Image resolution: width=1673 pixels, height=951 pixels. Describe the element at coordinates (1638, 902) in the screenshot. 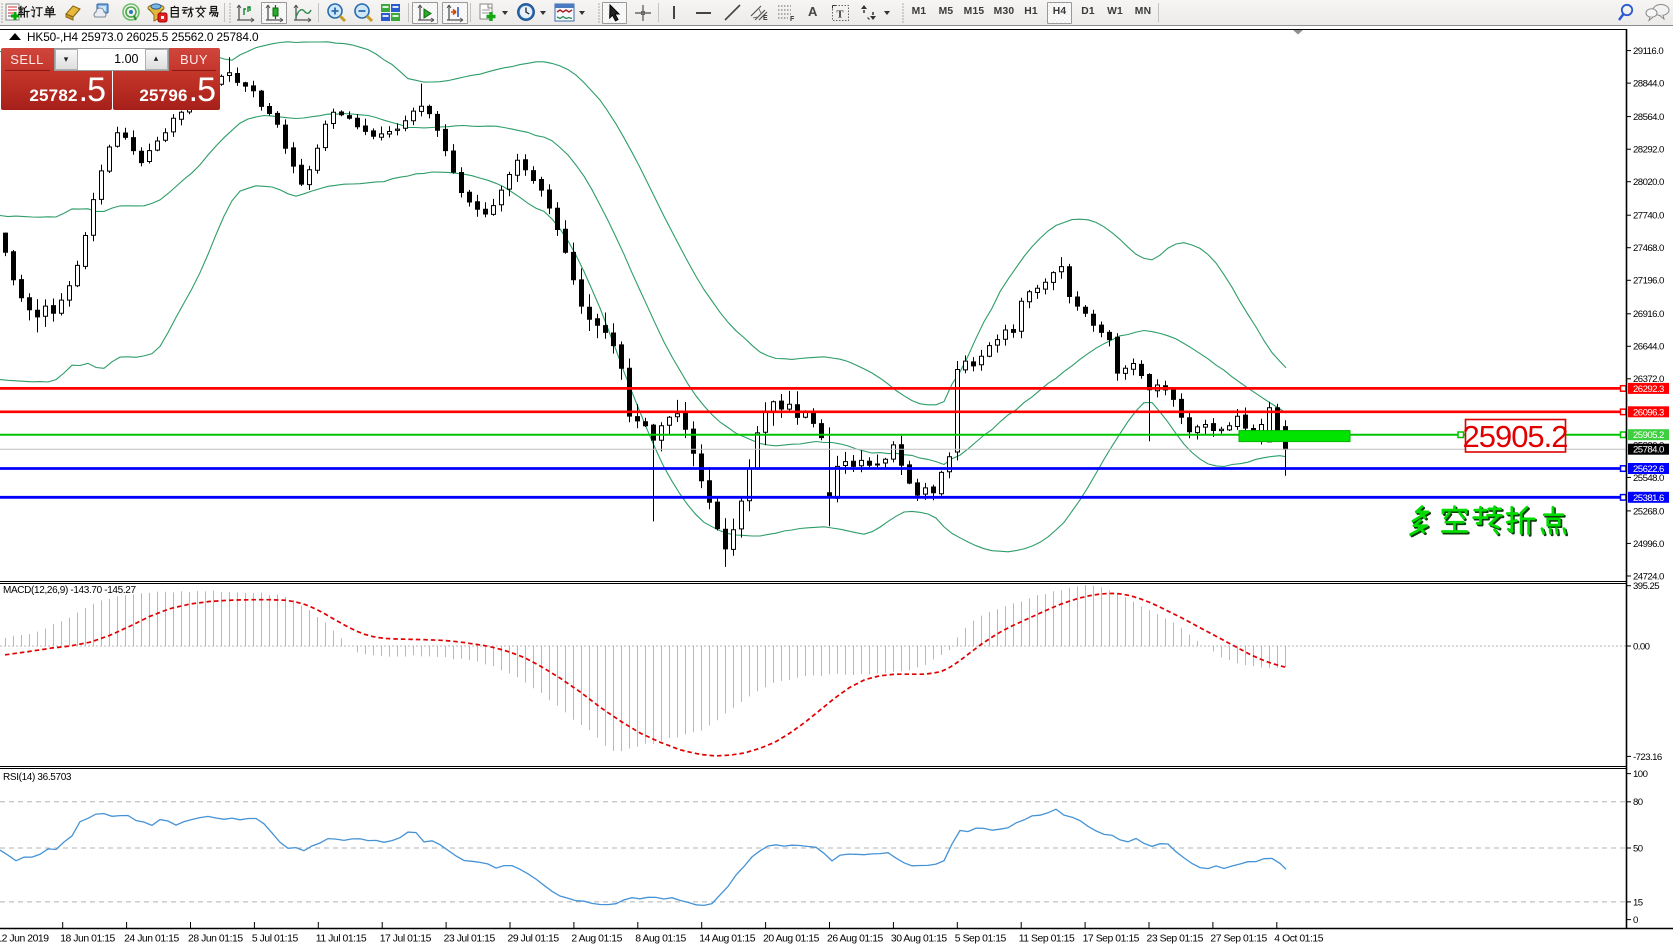

I see `svg-text: 15` at that location.